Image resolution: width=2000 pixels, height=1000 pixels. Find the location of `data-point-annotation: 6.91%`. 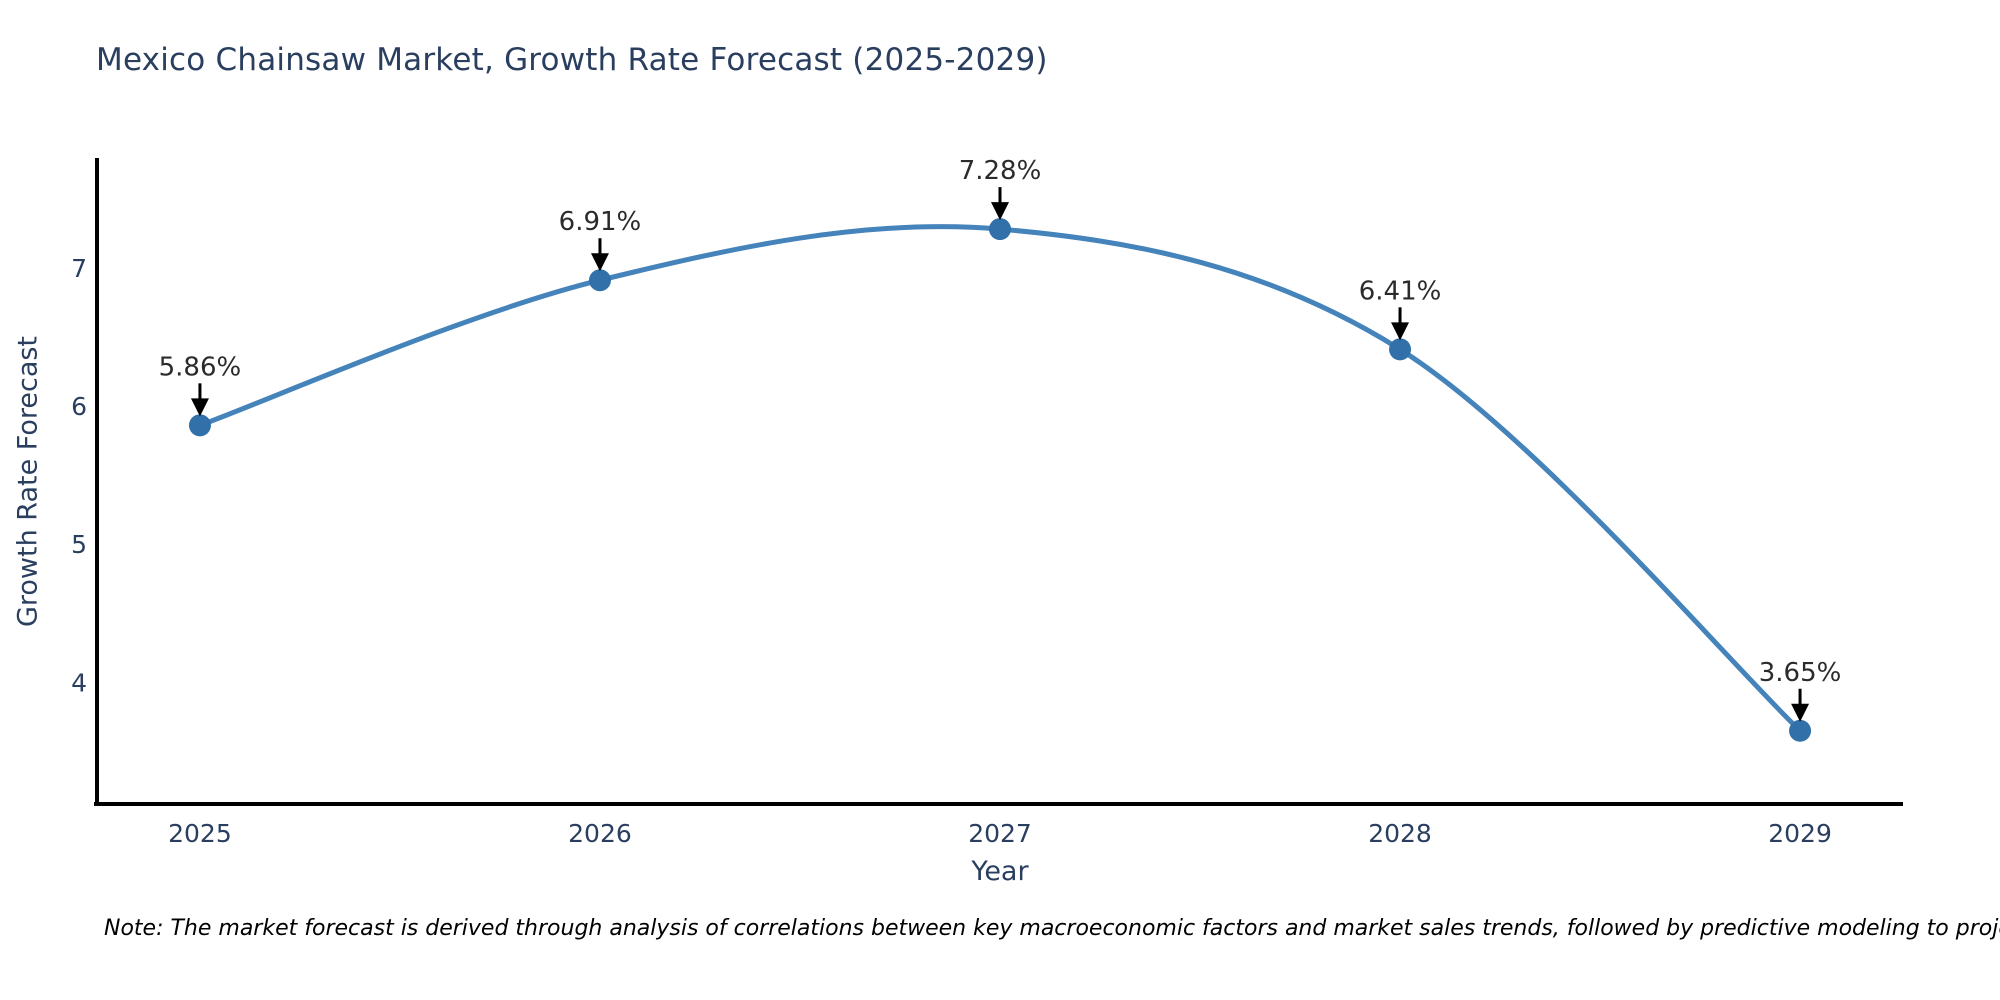

data-point-annotation: 6.91% is located at coordinates (600, 222).